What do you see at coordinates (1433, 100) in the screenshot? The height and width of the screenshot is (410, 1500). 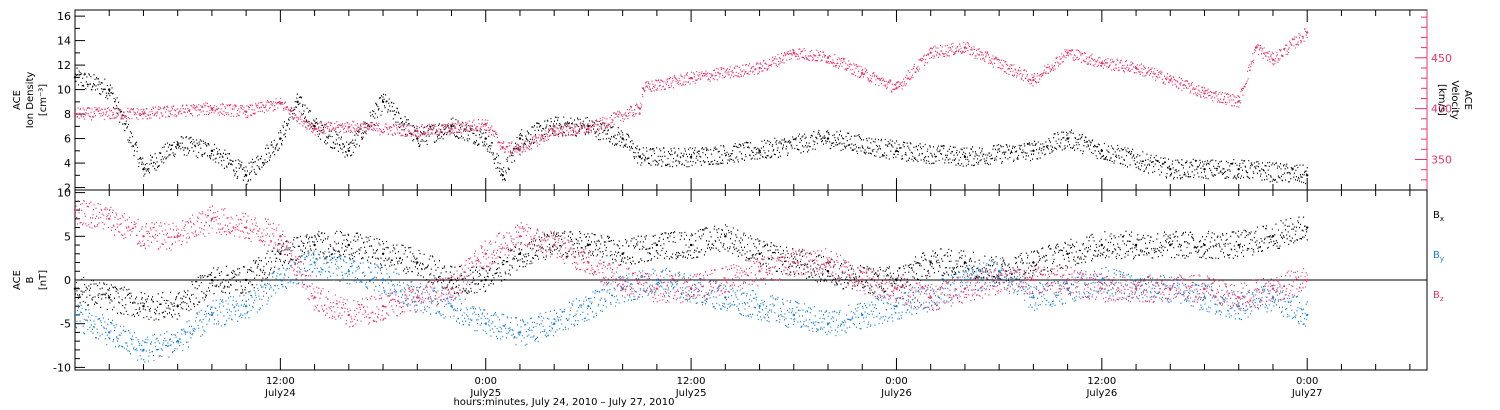 I see `top-right-axis: 350 400 450` at bounding box center [1433, 100].